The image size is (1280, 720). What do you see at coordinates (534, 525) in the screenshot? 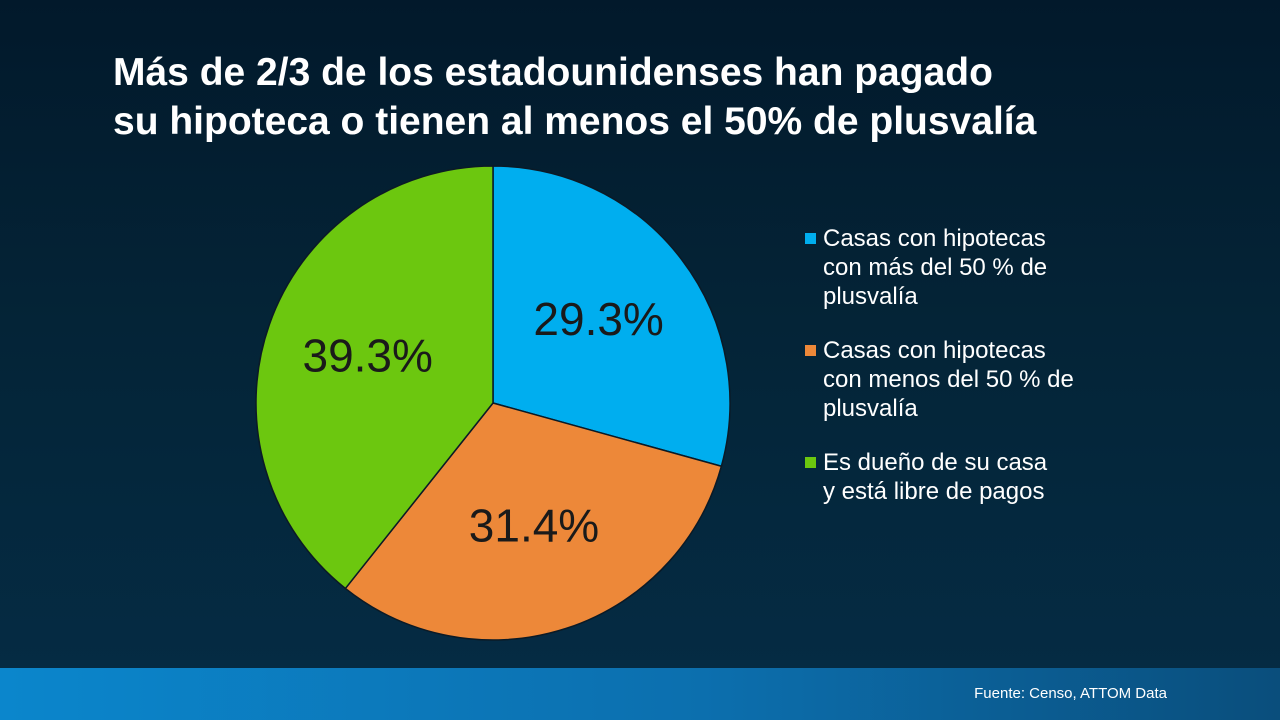
I see `pie-label-low-equity: 31.4%` at bounding box center [534, 525].